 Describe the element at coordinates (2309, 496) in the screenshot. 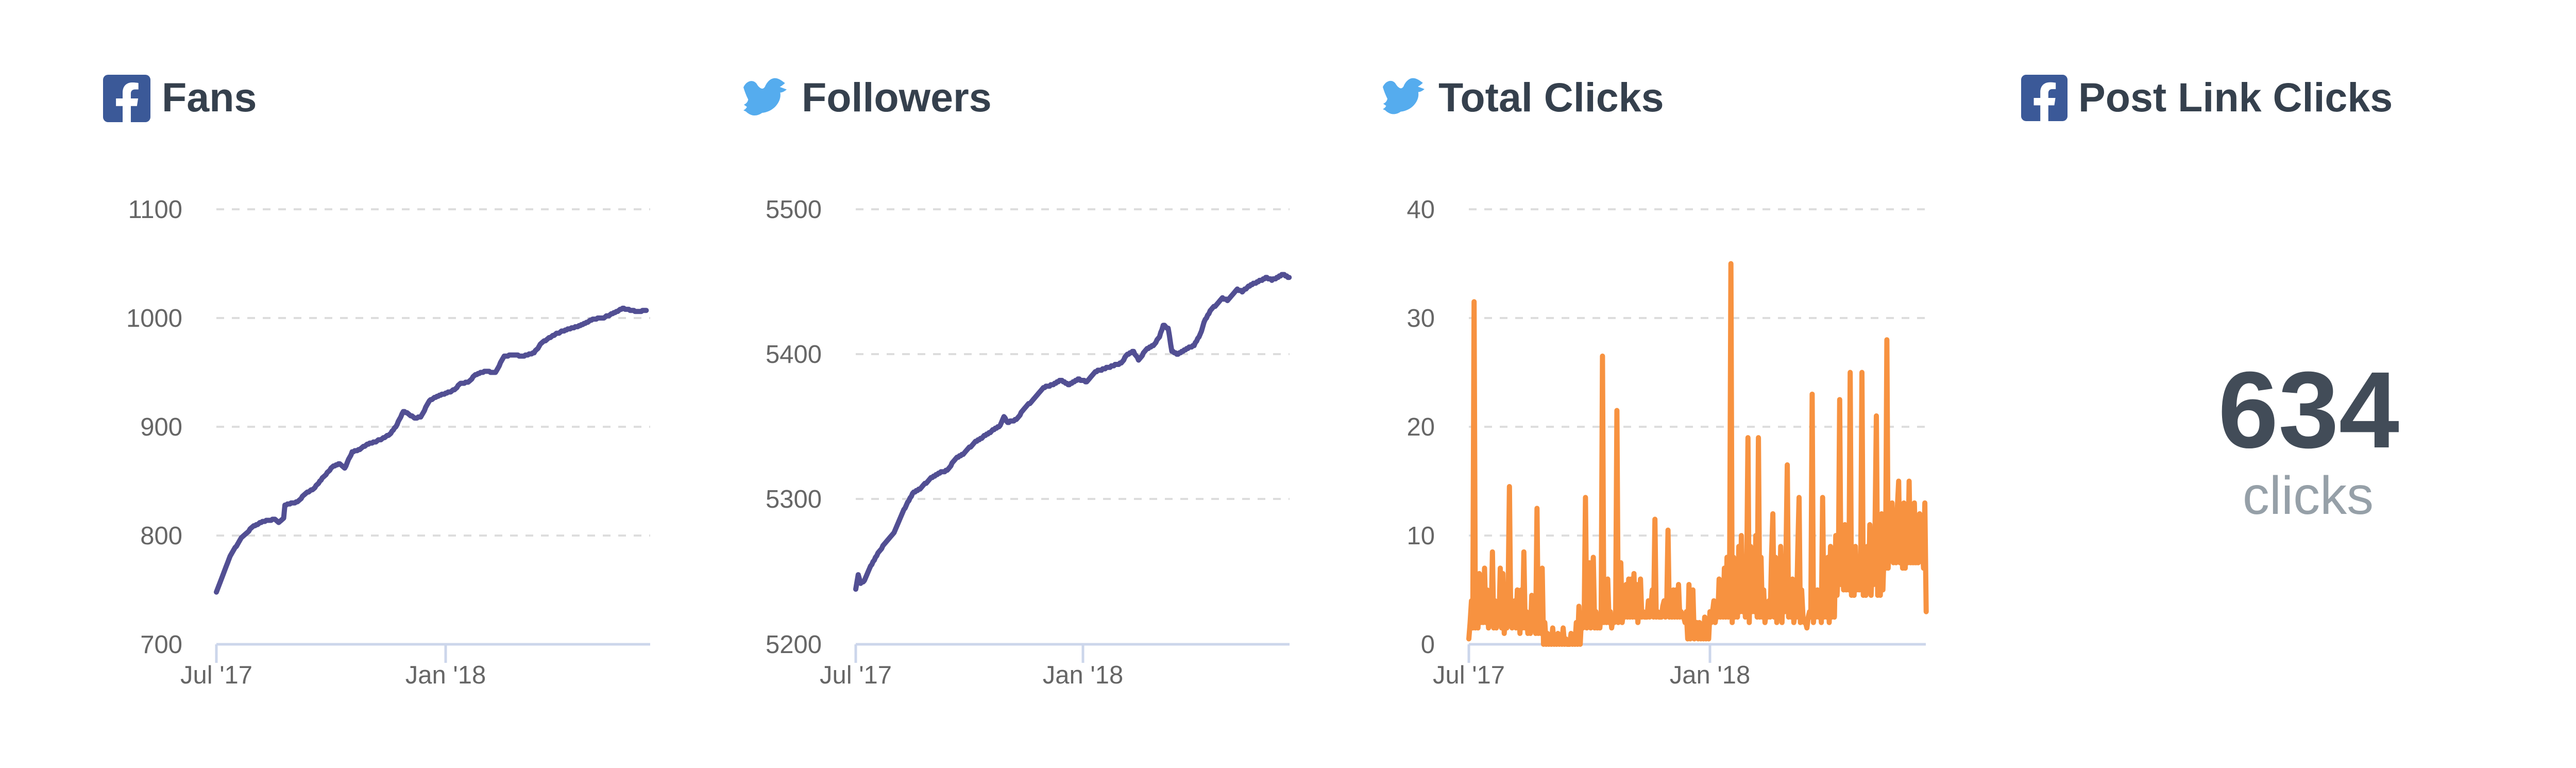

I see `svg-text: clicks` at that location.